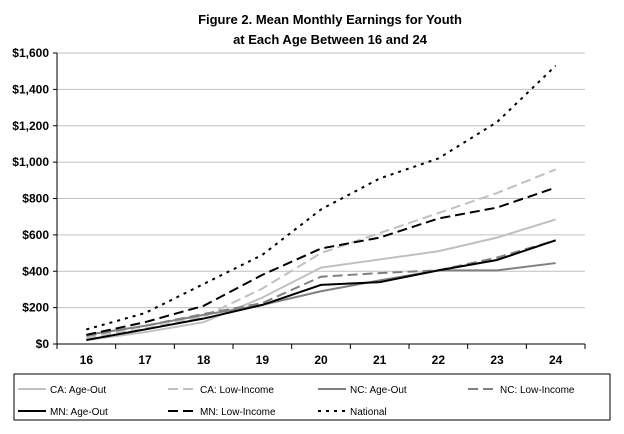  I want to click on y-tick-label: $400, so click(35, 271).